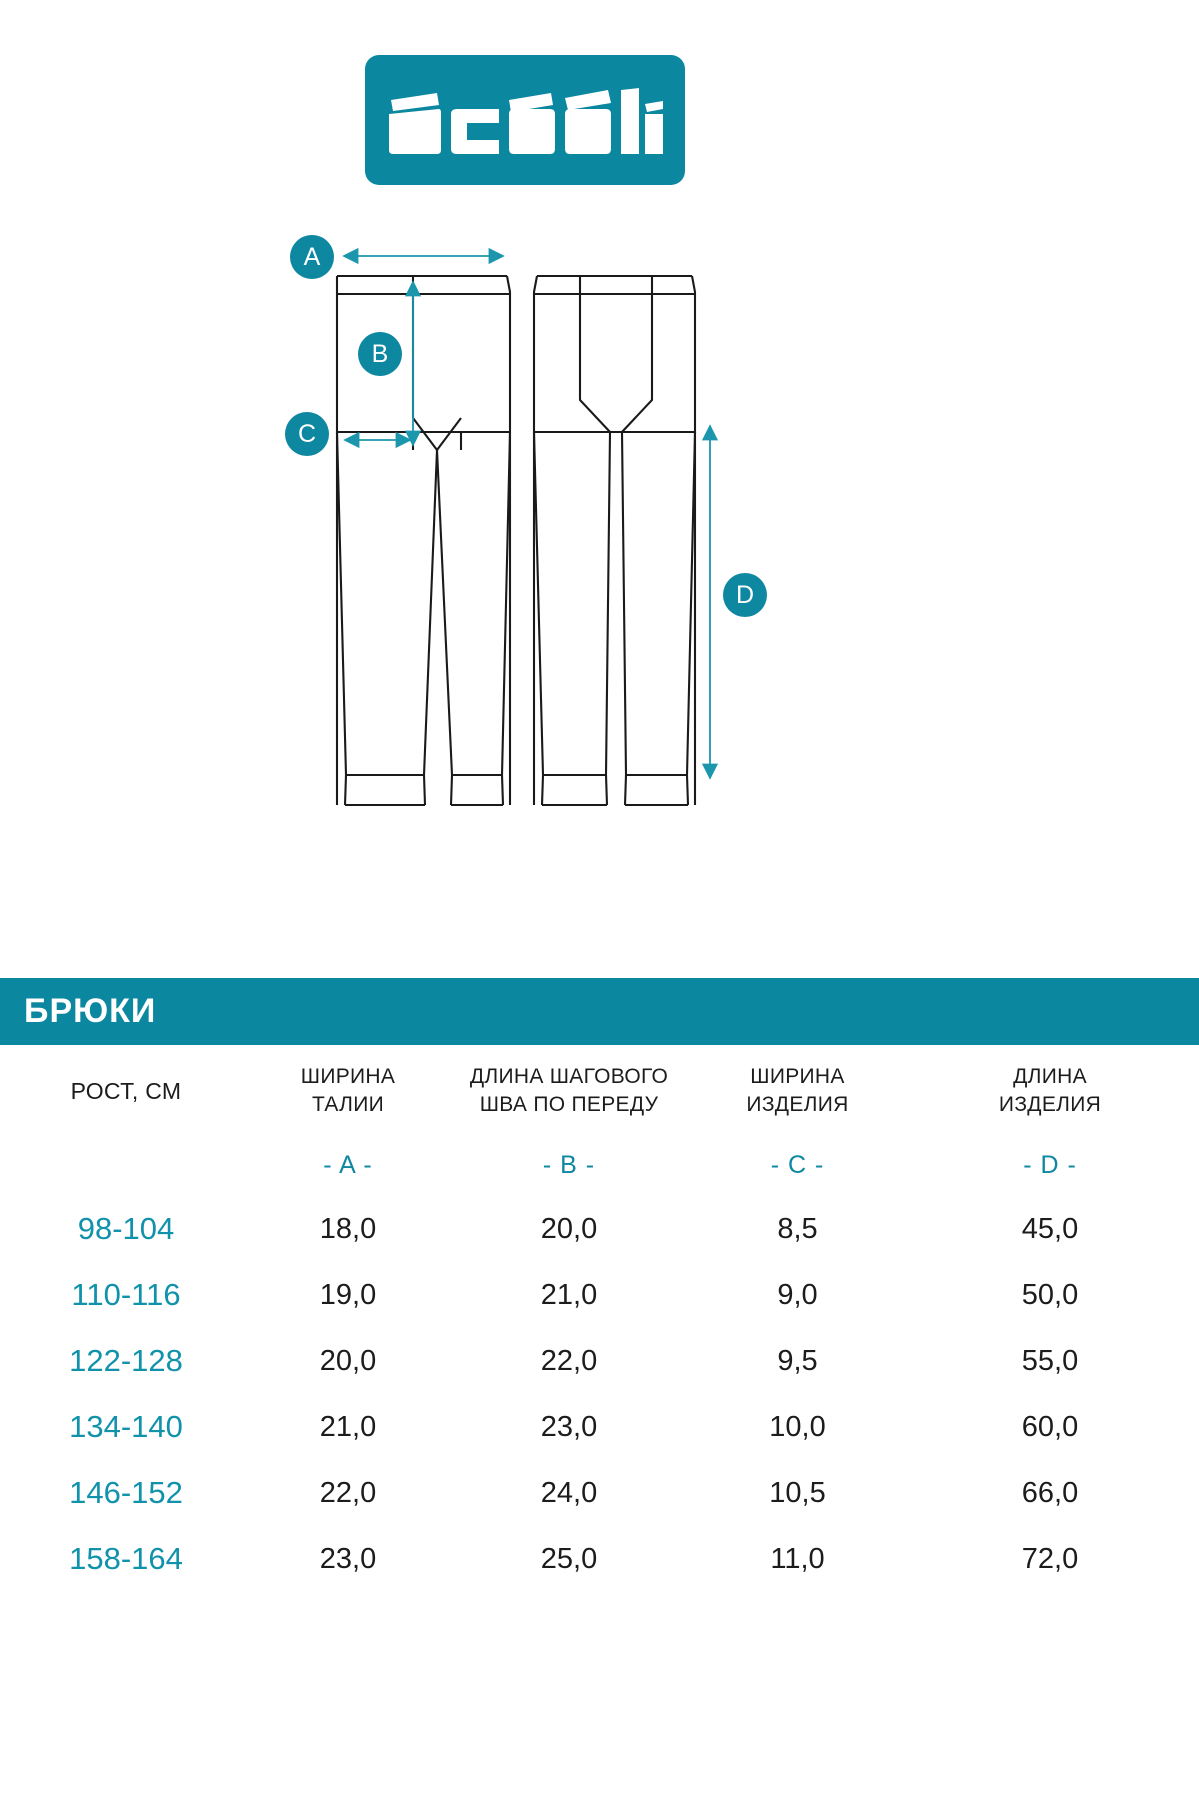 The height and width of the screenshot is (1800, 1199). I want to click on table-row: 110-116 19,0 21,0 9,0 50,0, so click(599, 1295).